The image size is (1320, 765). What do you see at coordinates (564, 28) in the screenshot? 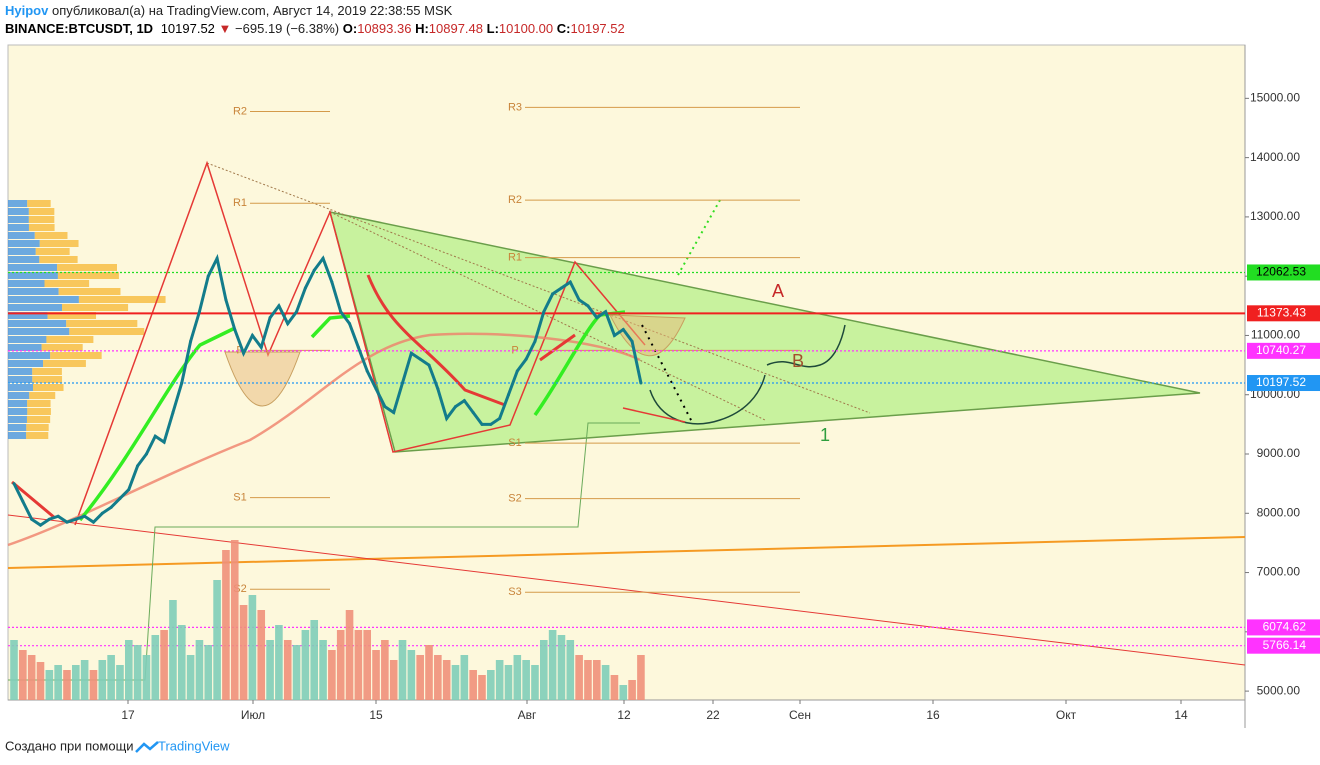
I see `c-label: C:` at bounding box center [564, 28].